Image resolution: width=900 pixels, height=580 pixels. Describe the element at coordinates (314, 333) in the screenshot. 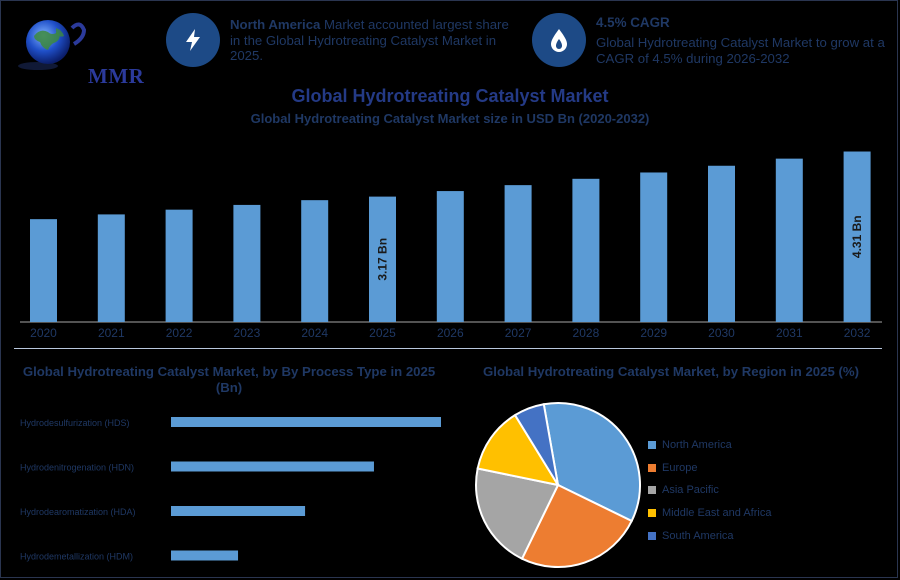

I see `tick-label-2024: 2024` at that location.